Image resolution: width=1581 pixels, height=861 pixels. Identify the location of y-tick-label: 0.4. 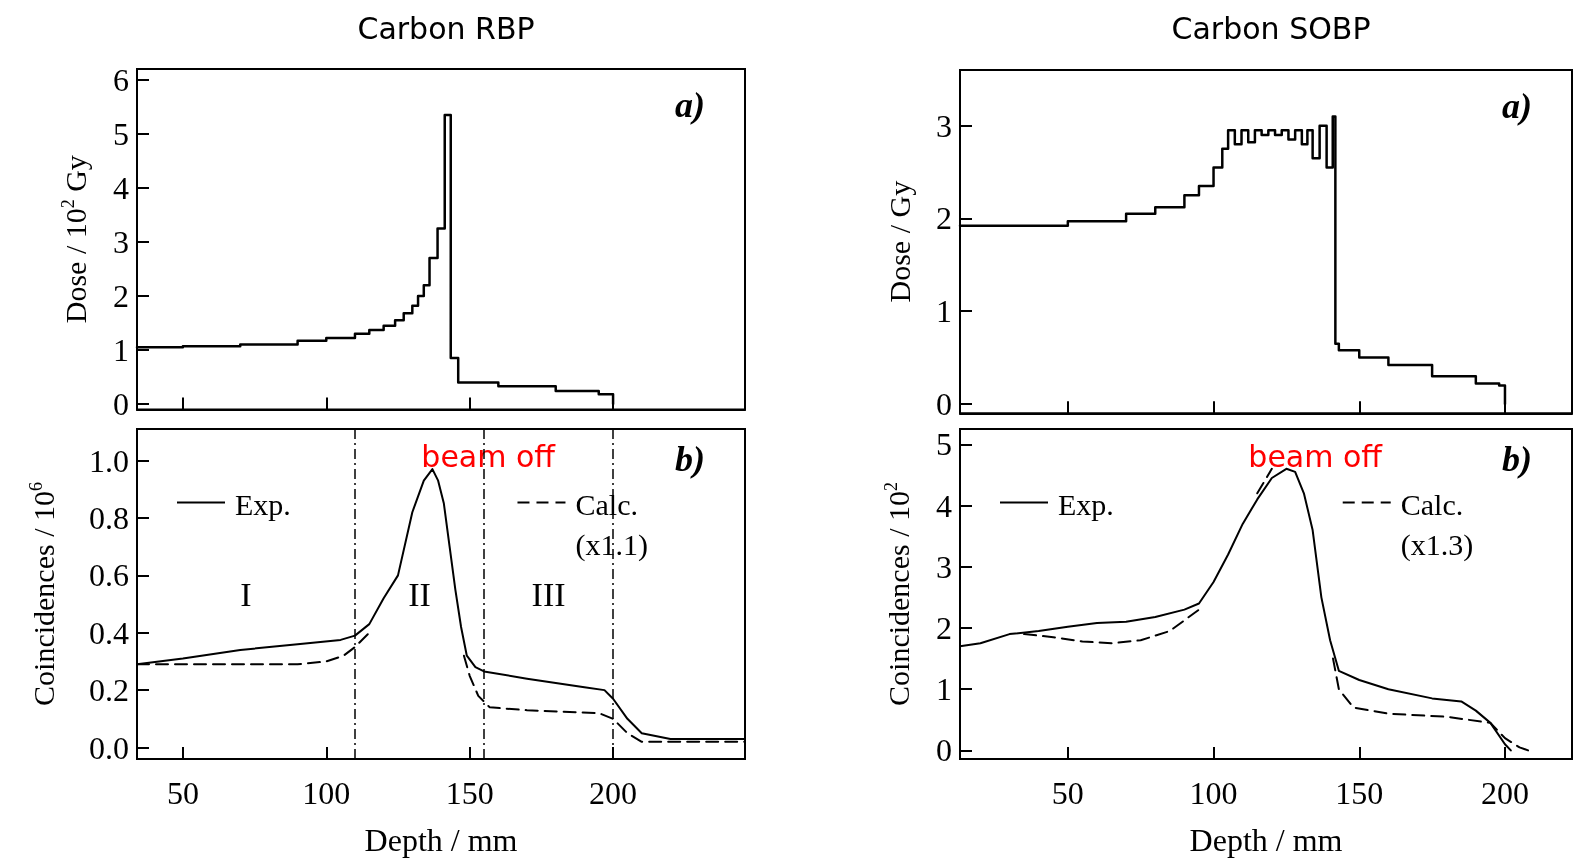
(109, 632).